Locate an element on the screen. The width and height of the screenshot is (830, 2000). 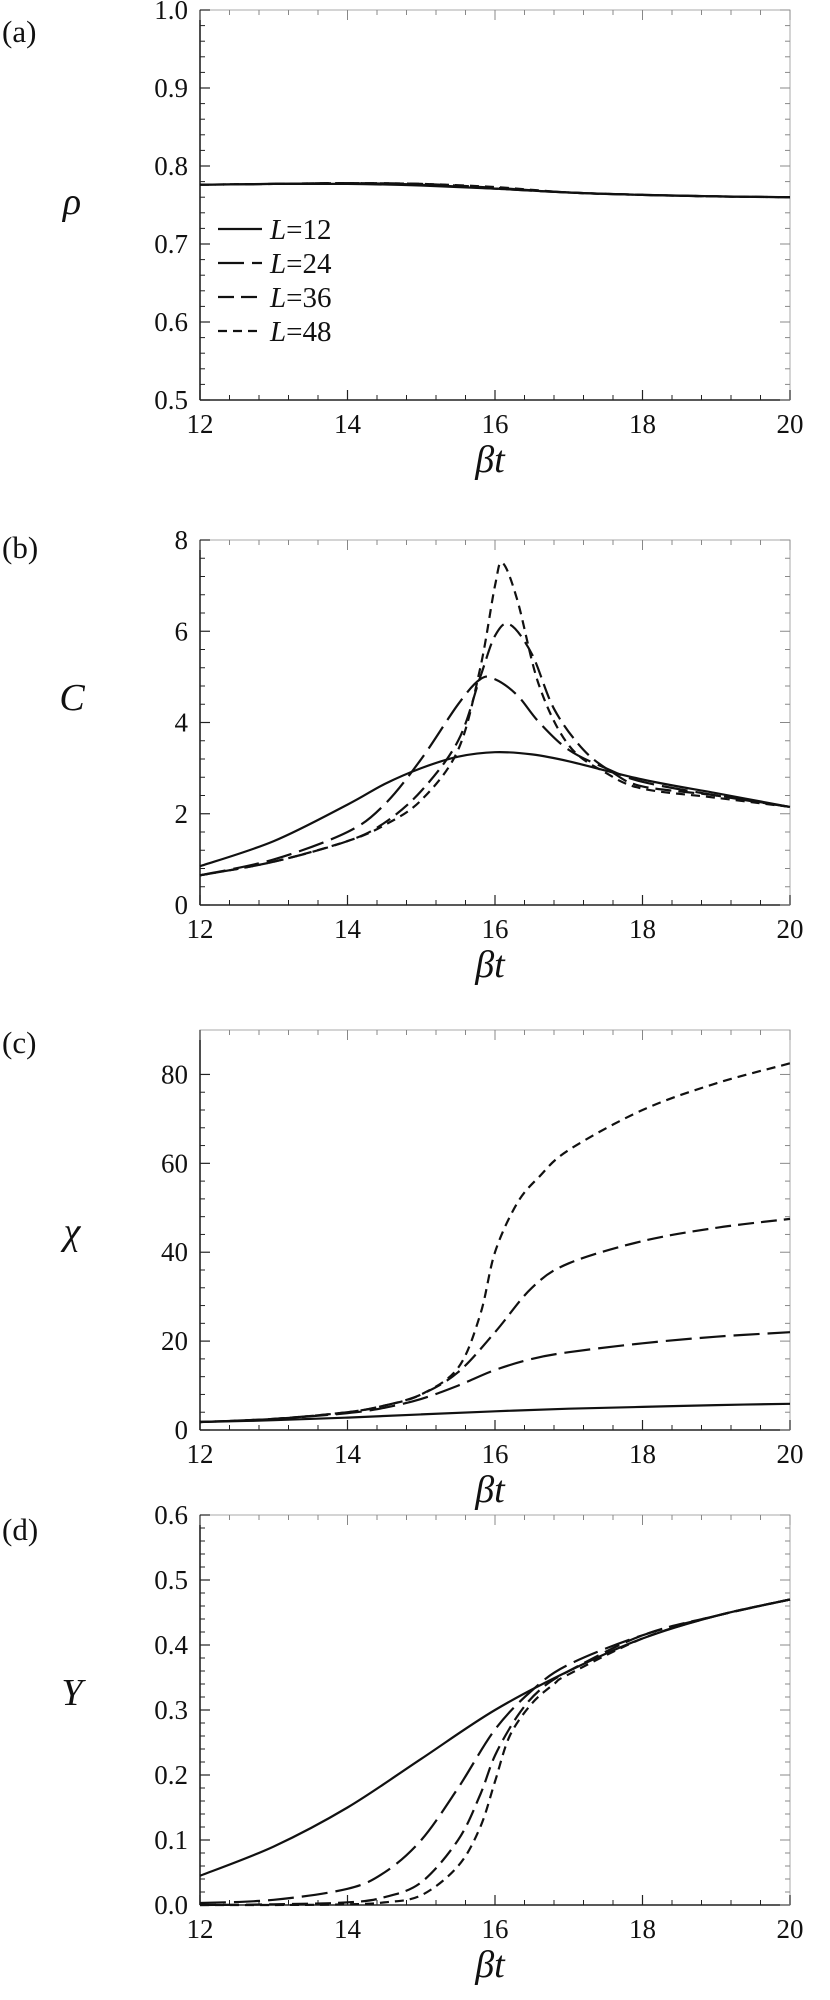
y-axis-label: Y is located at coordinates (73, 1693).